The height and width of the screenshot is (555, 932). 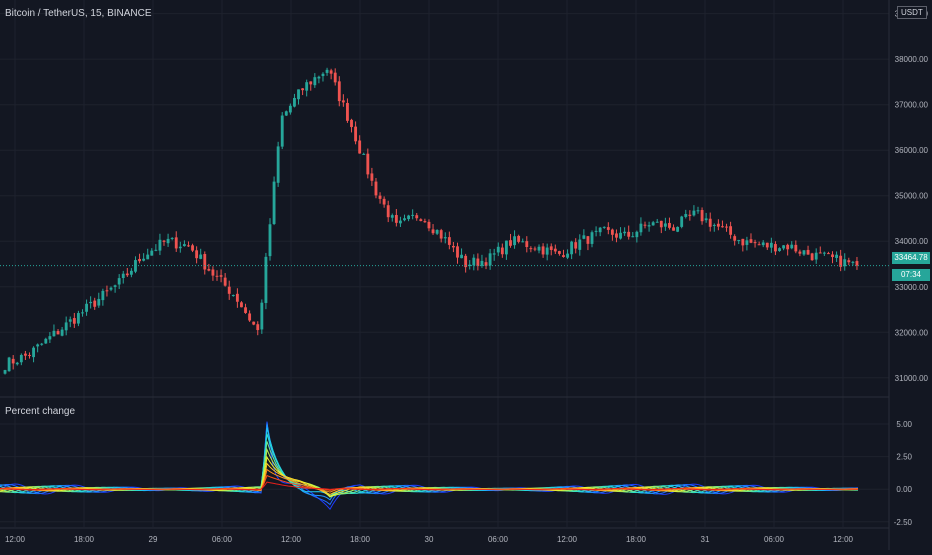 I want to click on symbol-title: Bitcoin / TetherUS, 15, BINANCE, so click(x=78, y=13).